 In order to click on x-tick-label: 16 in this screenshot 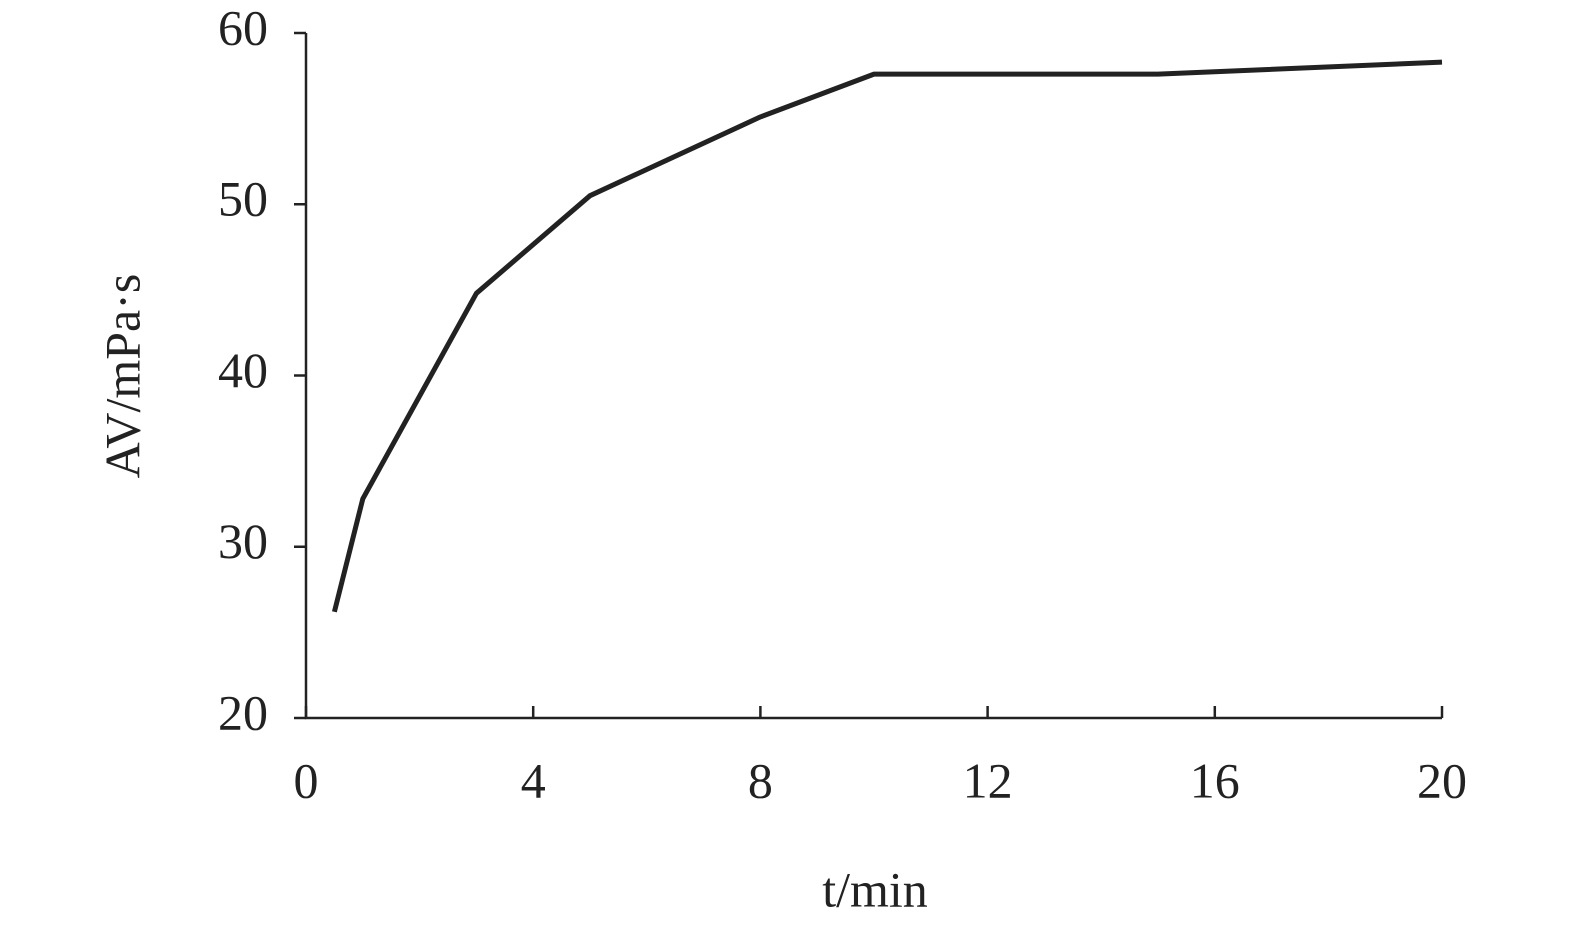, I will do `click(1215, 780)`.